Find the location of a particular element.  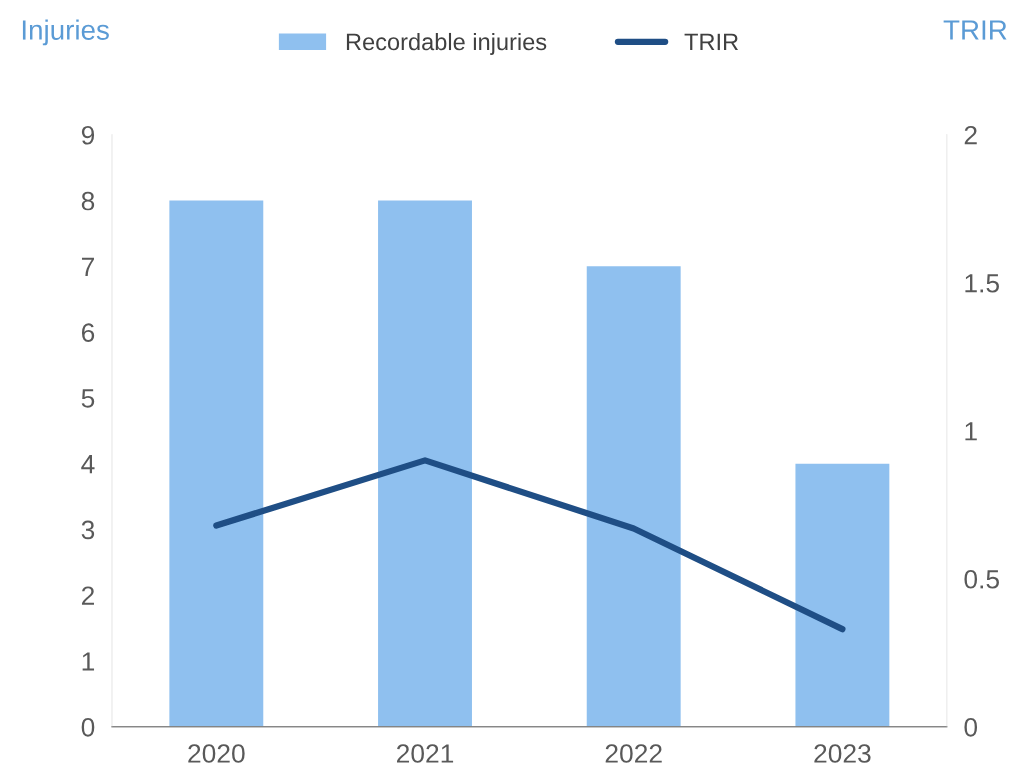

y-tick-label: 2 is located at coordinates (87, 595).